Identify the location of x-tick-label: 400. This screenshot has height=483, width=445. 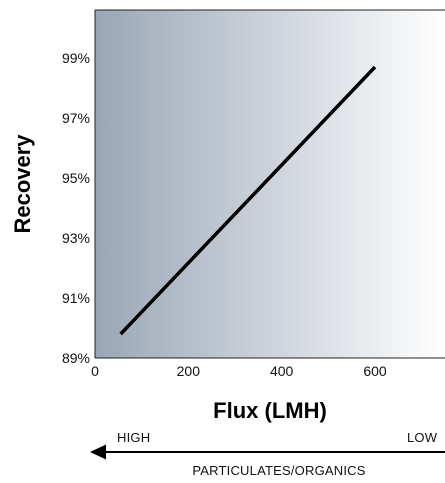
(282, 371).